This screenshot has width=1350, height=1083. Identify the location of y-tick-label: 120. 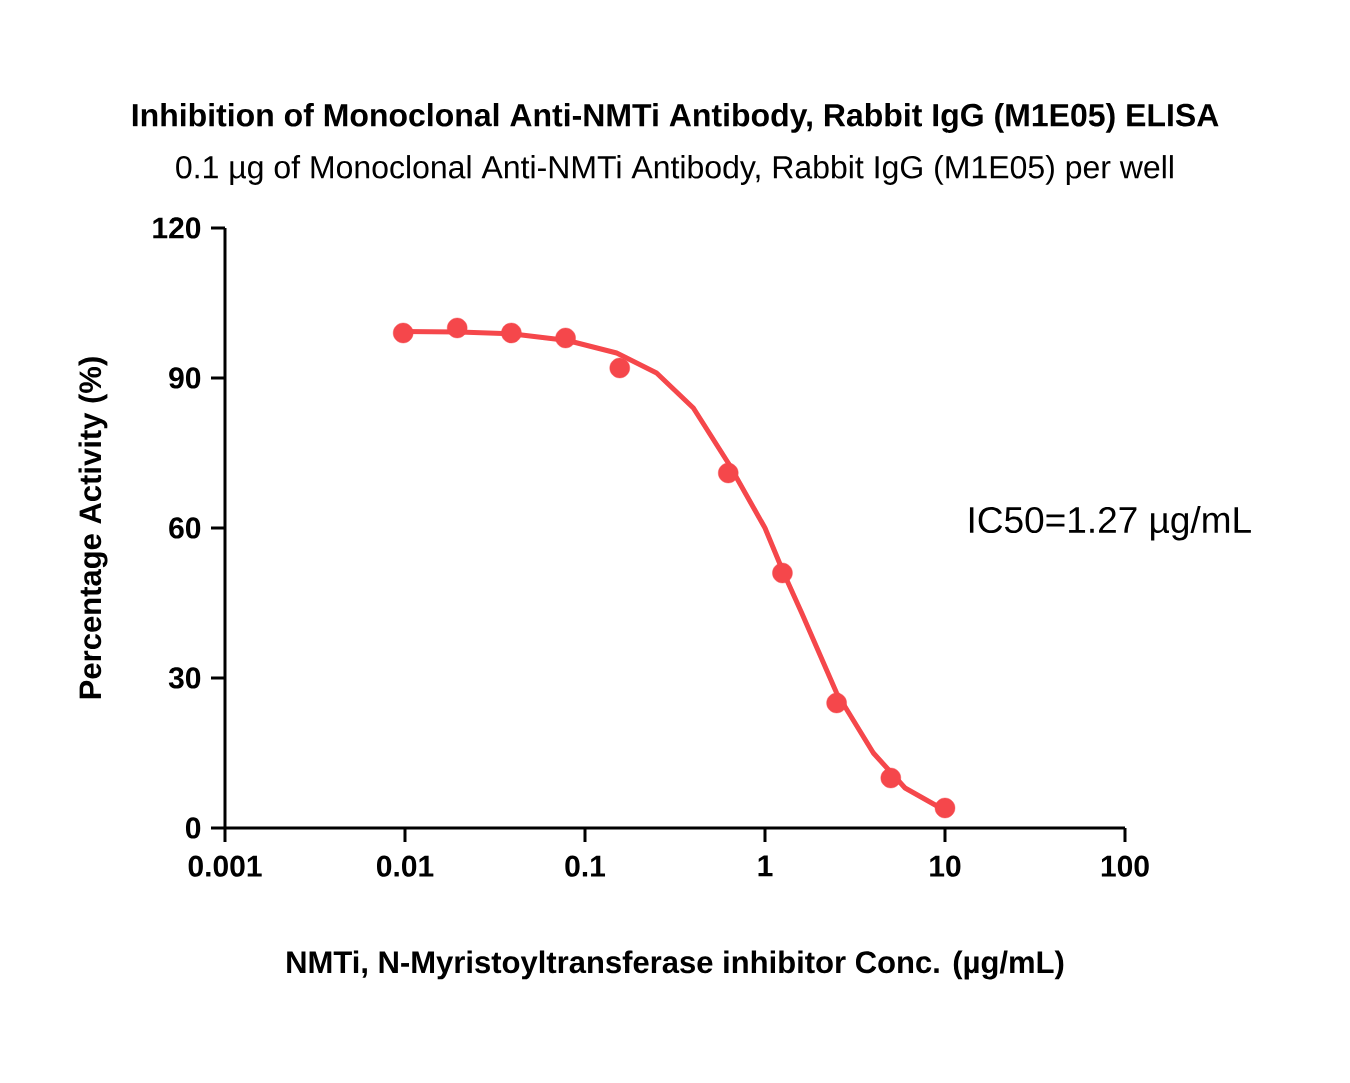
(177, 228).